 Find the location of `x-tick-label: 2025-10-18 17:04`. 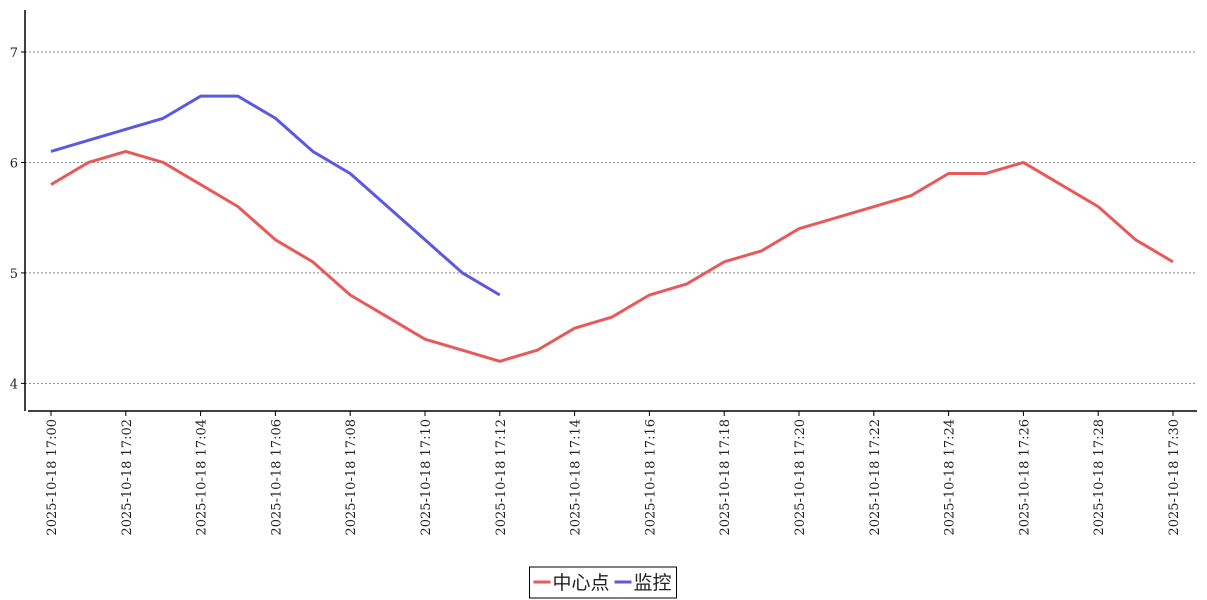

x-tick-label: 2025-10-18 17:04 is located at coordinates (202, 477).